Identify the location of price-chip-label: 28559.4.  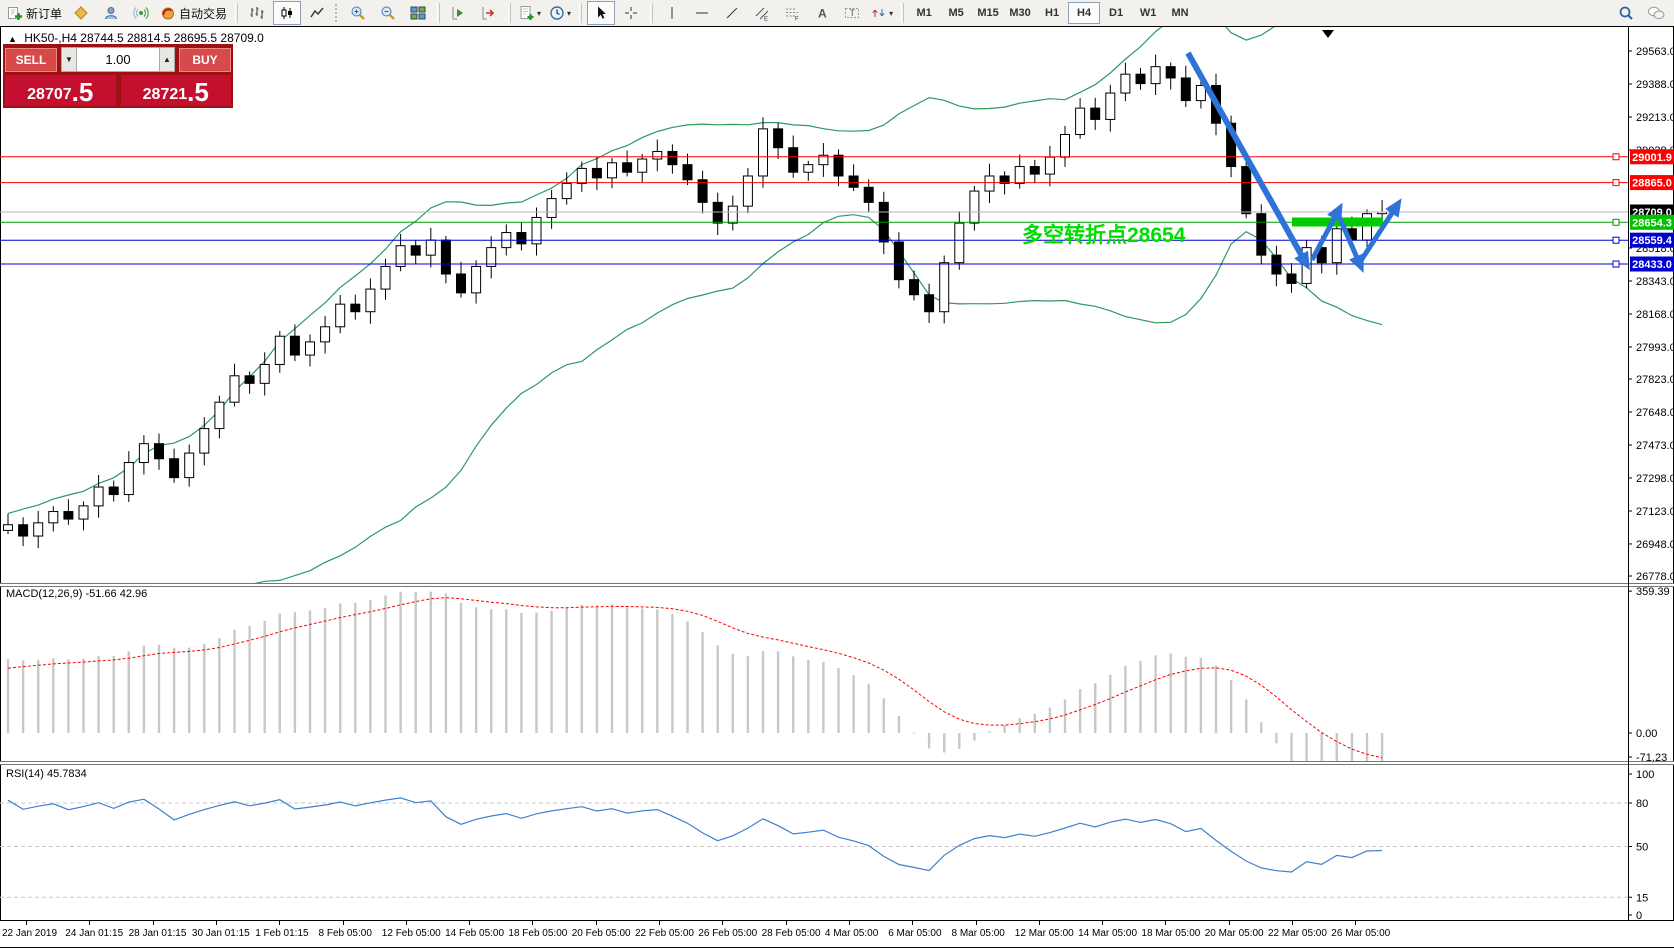
(1652, 241).